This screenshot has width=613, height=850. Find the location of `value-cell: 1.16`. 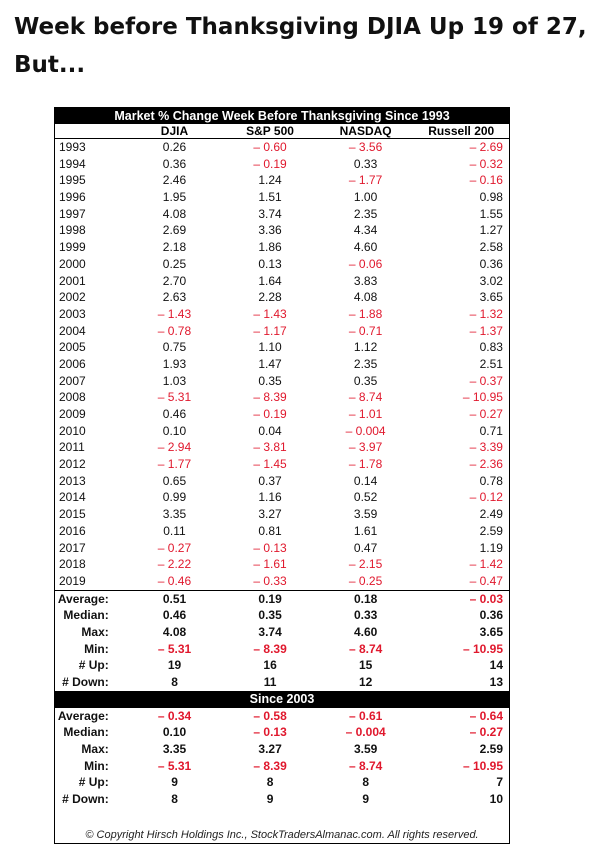

value-cell: 1.16 is located at coordinates (270, 497).